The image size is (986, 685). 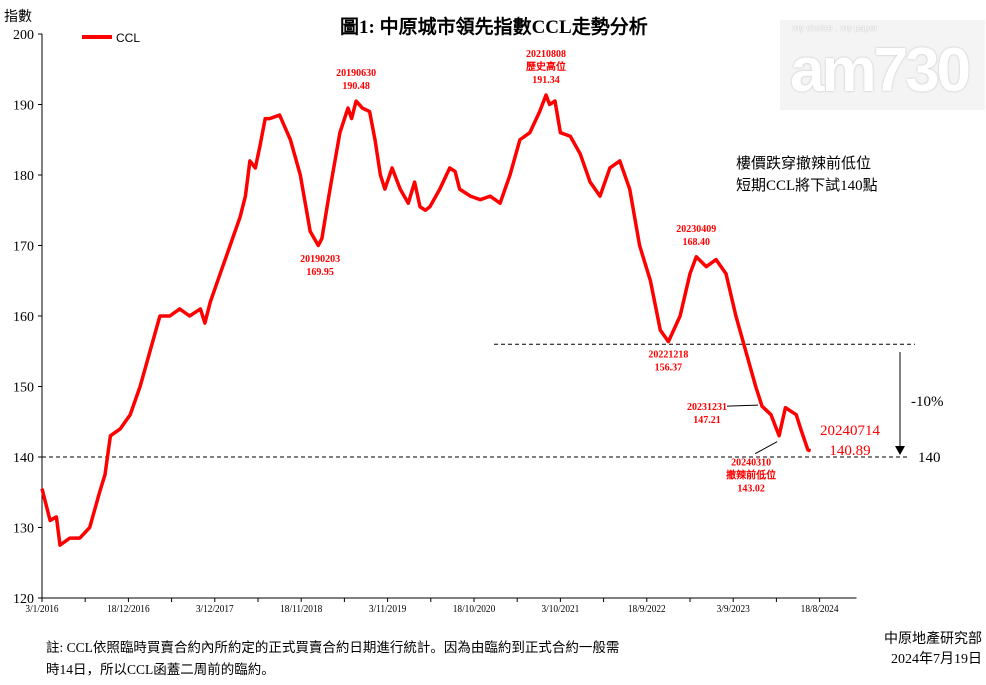 What do you see at coordinates (356, 73) in the screenshot?
I see `annotation-20190630: 20190630` at bounding box center [356, 73].